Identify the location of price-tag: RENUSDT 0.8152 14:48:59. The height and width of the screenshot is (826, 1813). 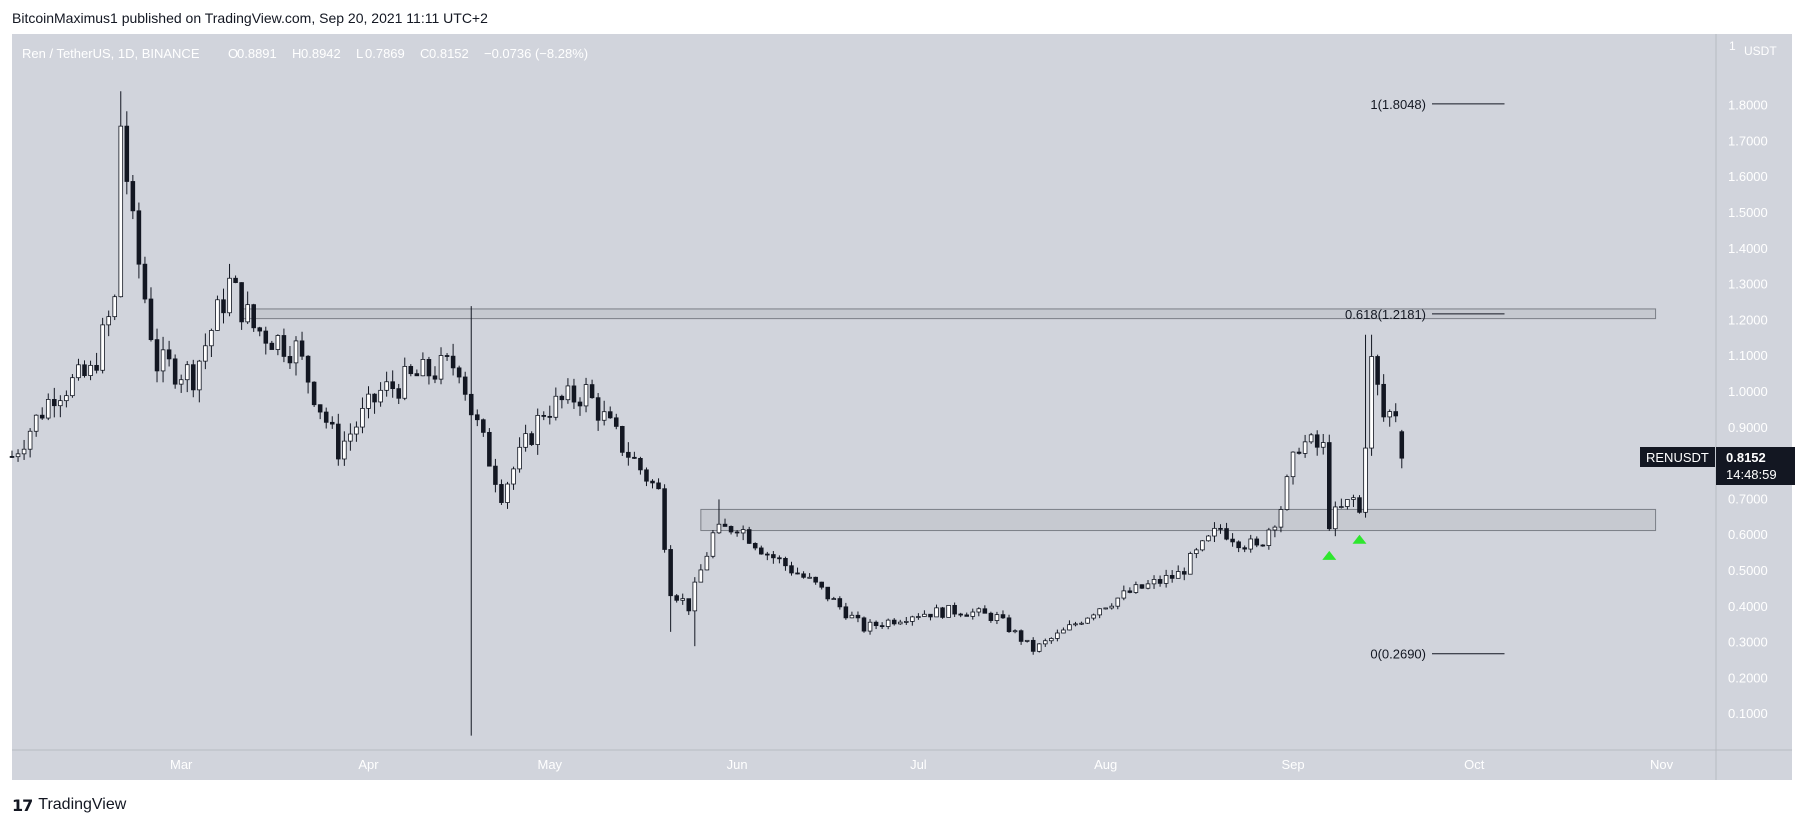
(1717, 466).